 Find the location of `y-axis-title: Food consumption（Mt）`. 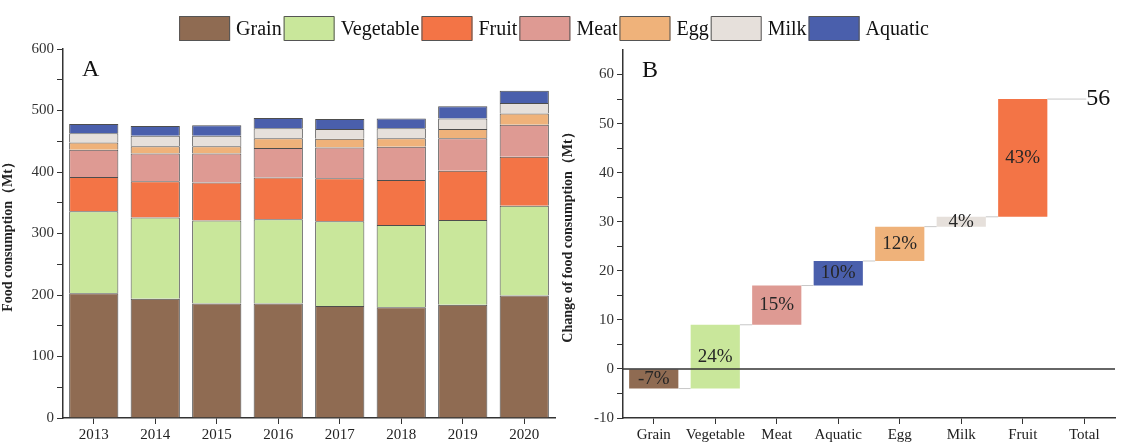

y-axis-title: Food consumption（Mt） is located at coordinates (8, 233).